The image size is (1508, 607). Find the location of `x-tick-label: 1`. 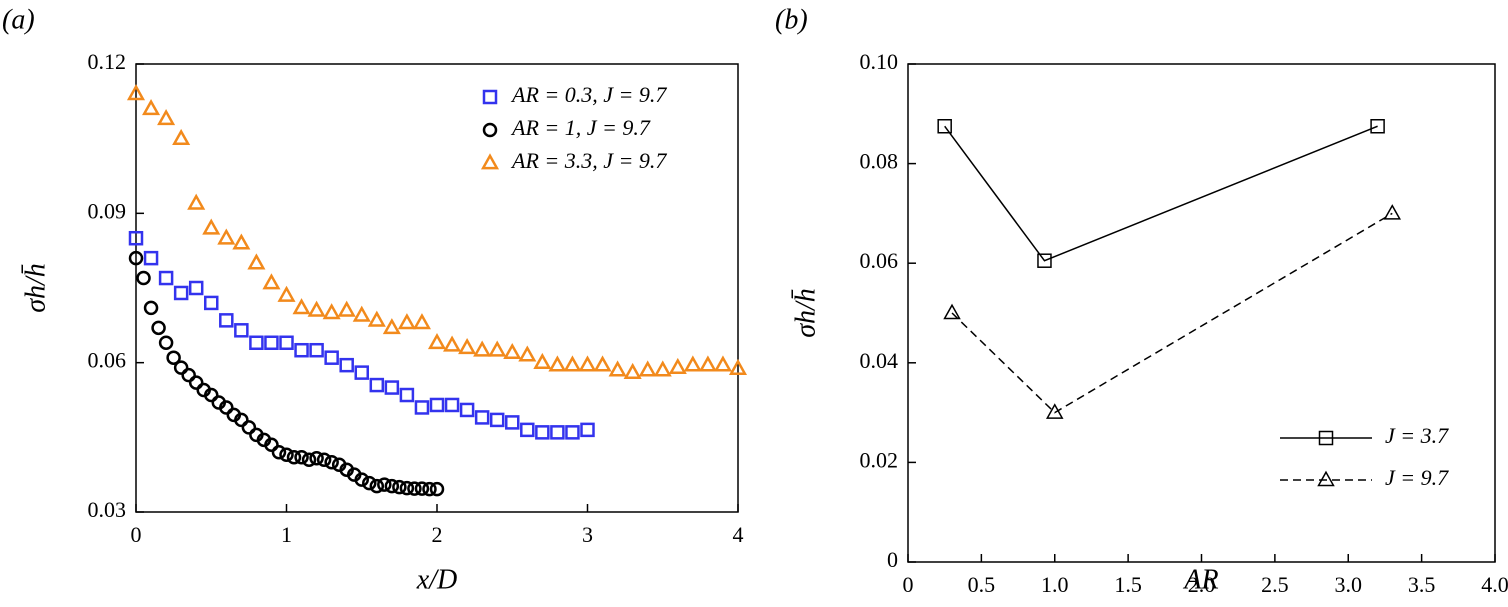

x-tick-label: 1 is located at coordinates (286, 534).